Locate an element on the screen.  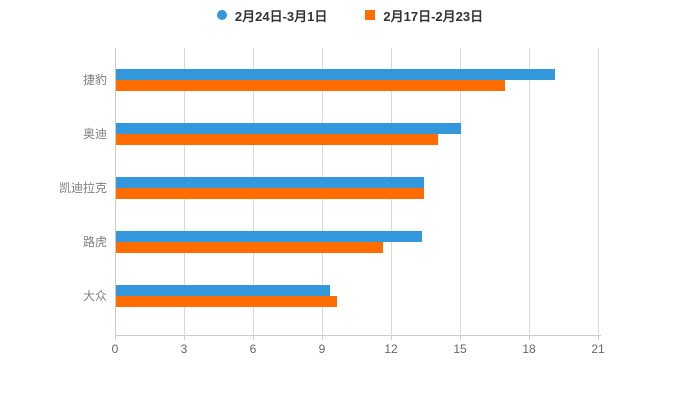
bar-r4-s1 is located at coordinates (226, 301).